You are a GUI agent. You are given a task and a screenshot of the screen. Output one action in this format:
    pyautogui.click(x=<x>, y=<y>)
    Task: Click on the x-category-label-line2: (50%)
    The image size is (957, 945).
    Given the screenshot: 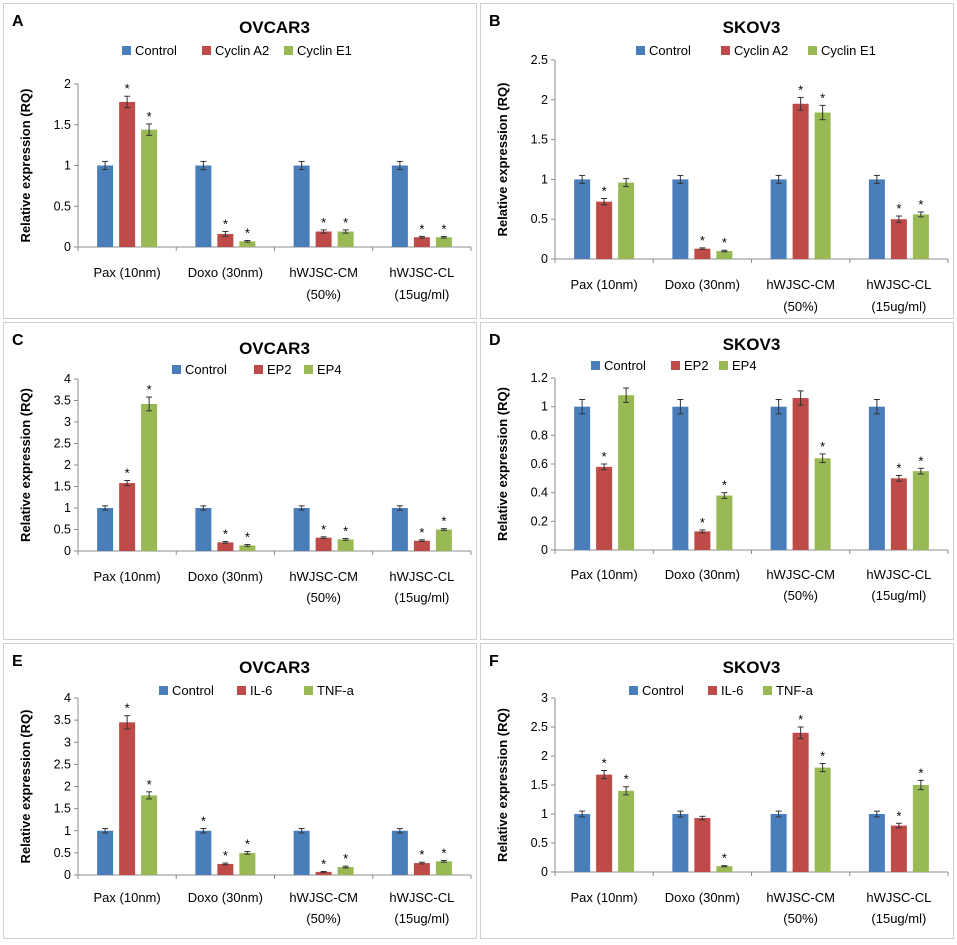 What is the action you would take?
    pyautogui.click(x=800, y=918)
    